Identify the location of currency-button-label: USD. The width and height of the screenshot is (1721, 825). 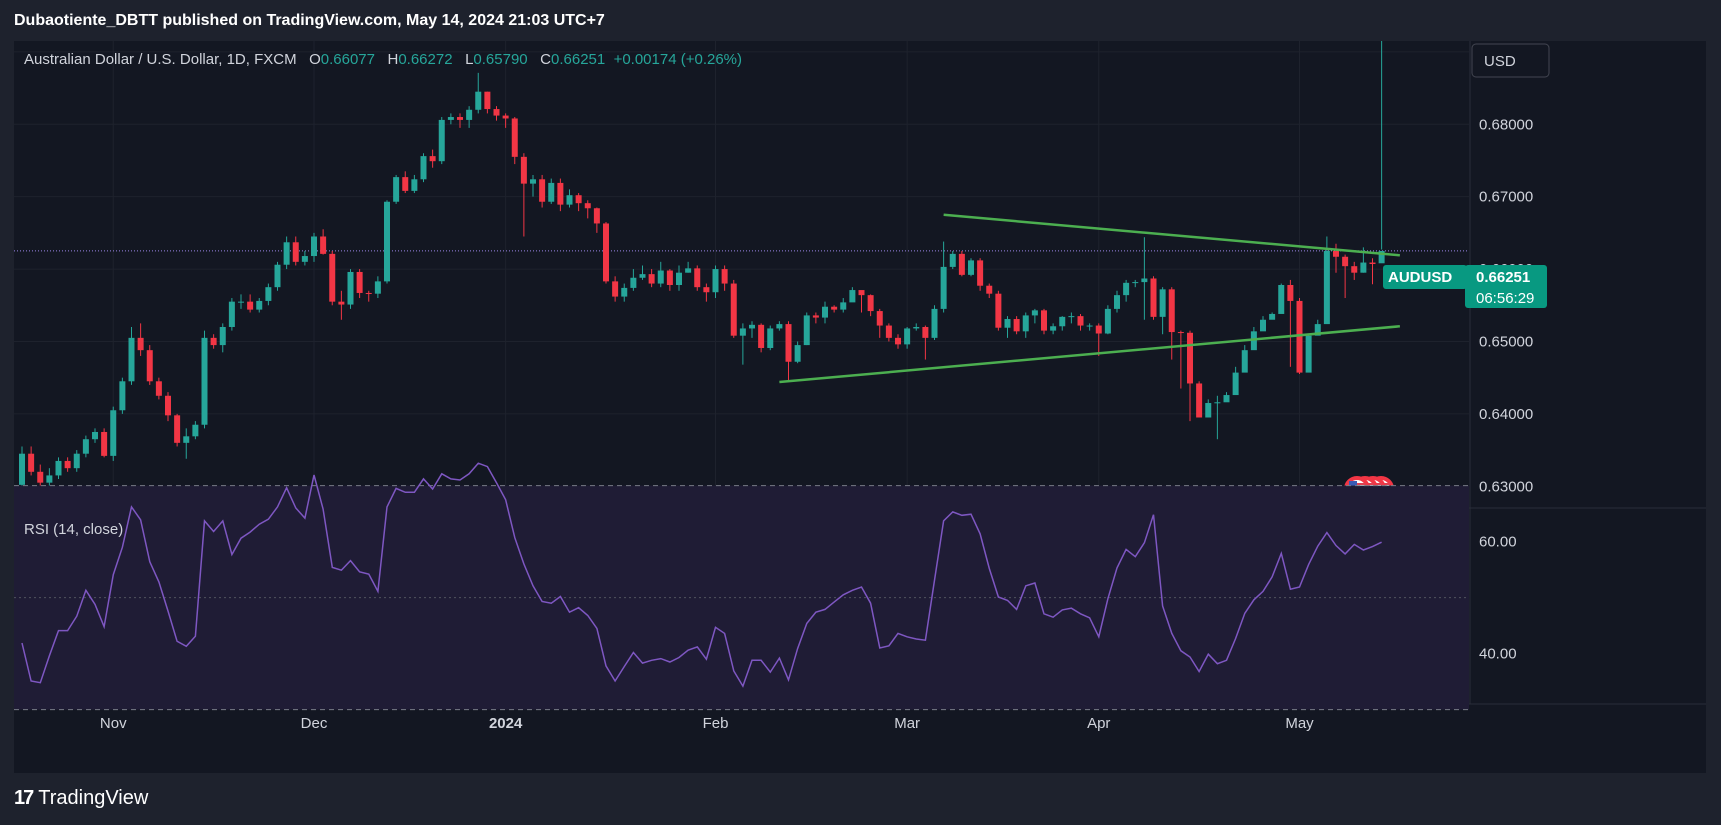
(1500, 61).